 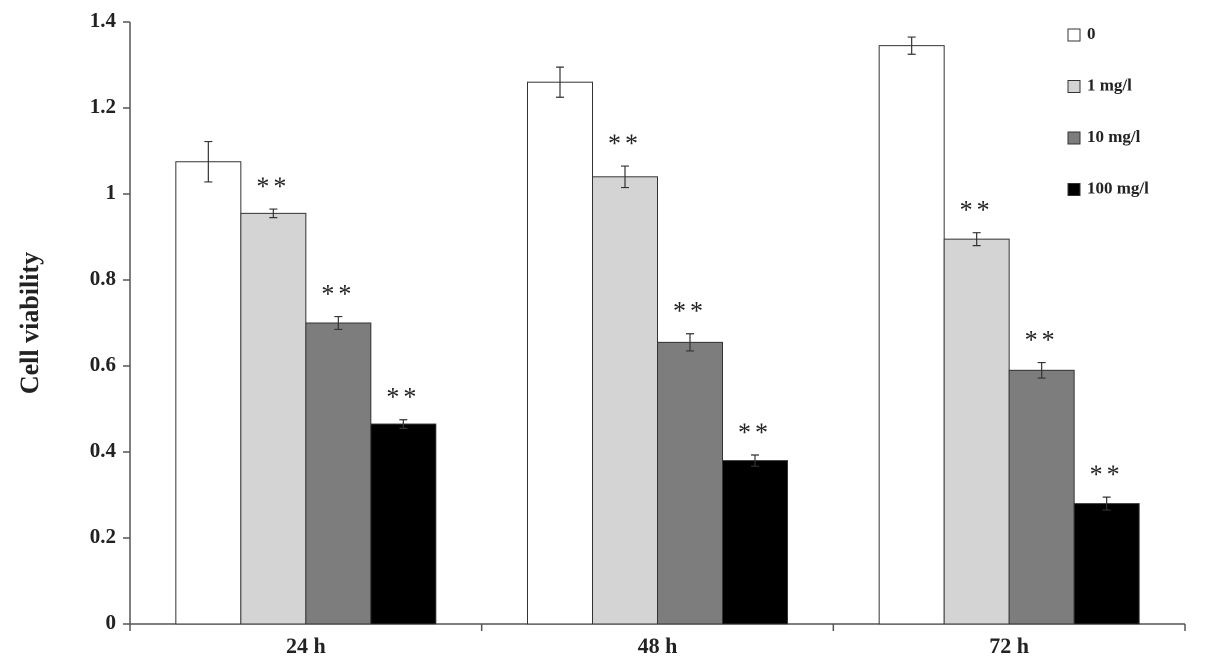 I want to click on legend-label: 100 mg/l, so click(x=1118, y=187).